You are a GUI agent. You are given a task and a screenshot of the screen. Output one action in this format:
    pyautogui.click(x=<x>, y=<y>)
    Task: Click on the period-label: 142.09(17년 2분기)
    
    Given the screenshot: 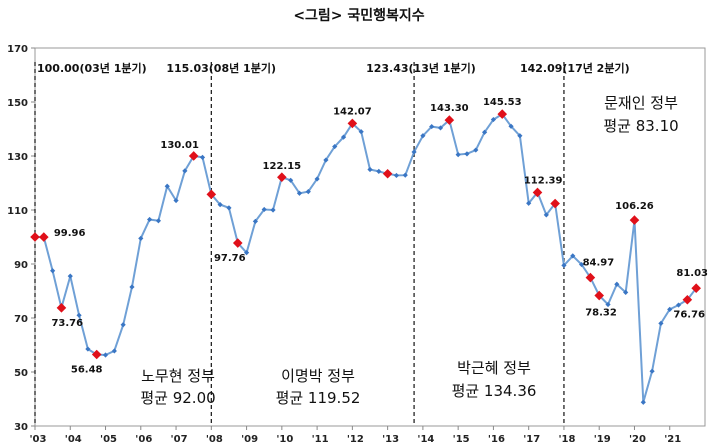 What is the action you would take?
    pyautogui.click(x=575, y=68)
    